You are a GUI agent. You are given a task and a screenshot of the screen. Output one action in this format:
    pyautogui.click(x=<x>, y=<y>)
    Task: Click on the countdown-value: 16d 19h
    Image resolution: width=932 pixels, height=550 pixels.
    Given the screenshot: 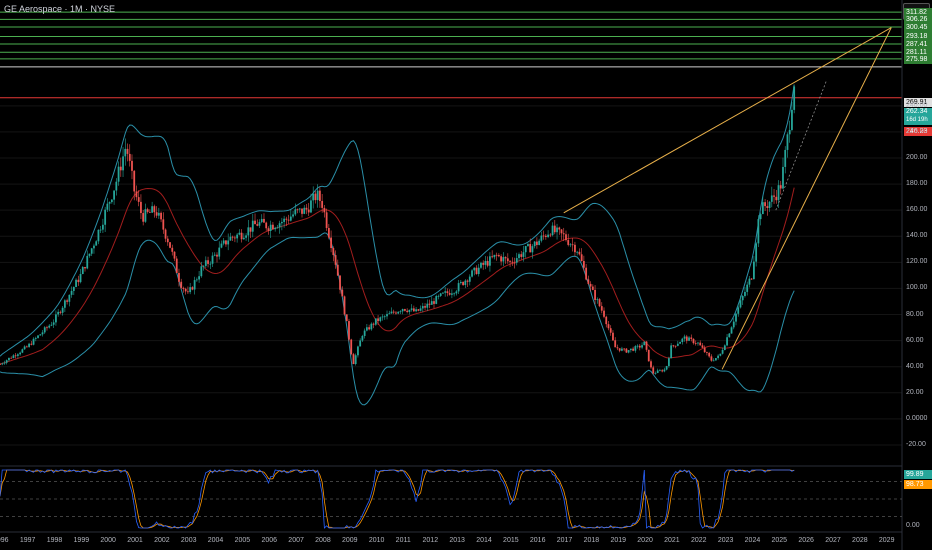 What is the action you would take?
    pyautogui.click(x=917, y=120)
    